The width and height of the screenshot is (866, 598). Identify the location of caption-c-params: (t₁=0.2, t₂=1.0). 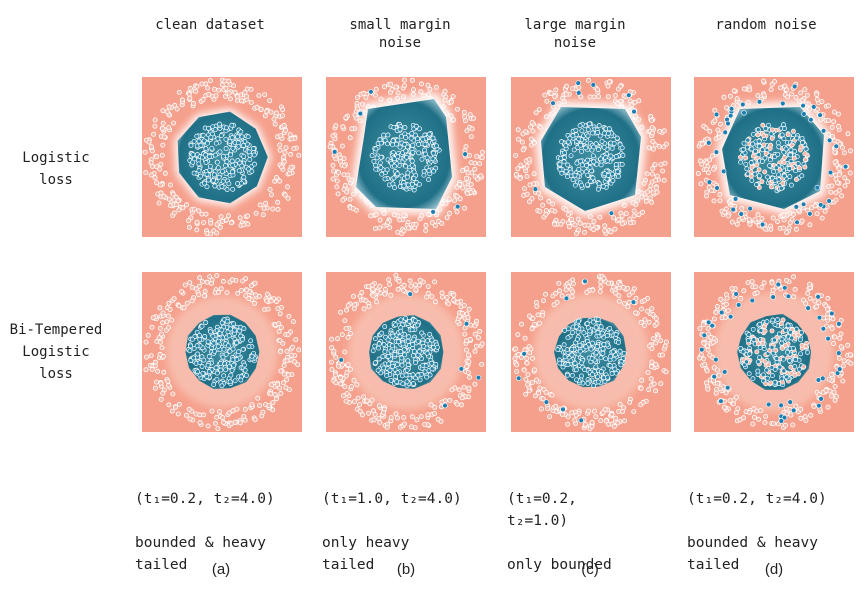
(542, 510).